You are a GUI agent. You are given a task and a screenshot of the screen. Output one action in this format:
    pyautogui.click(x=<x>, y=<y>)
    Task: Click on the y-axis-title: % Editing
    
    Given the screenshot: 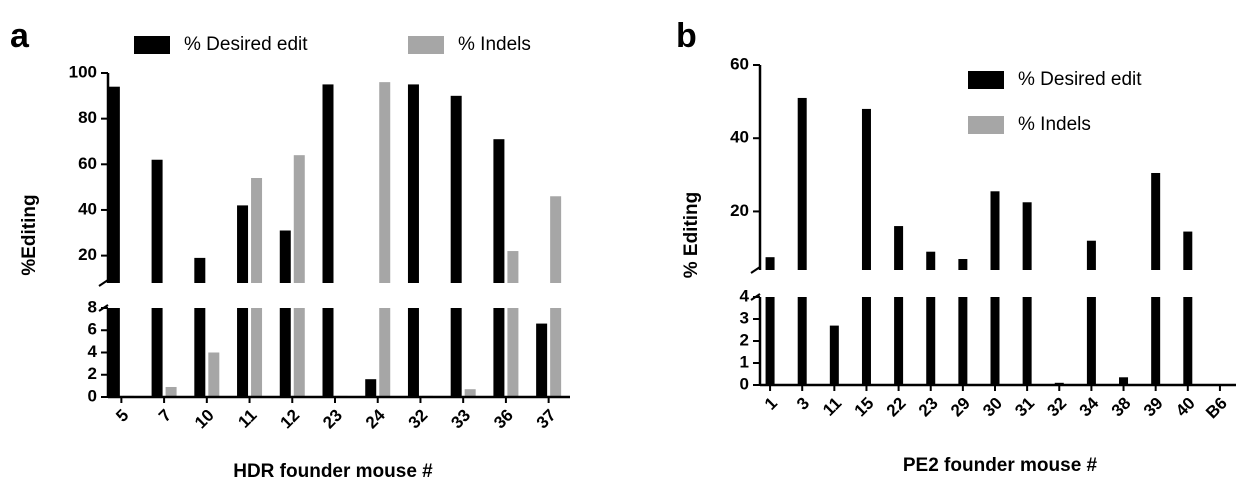 What is the action you would take?
    pyautogui.click(x=691, y=235)
    